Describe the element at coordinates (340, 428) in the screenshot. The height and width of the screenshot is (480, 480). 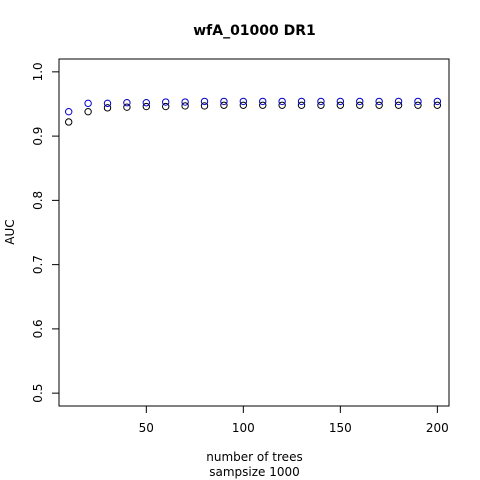
I see `x-tick-label: 150` at that location.